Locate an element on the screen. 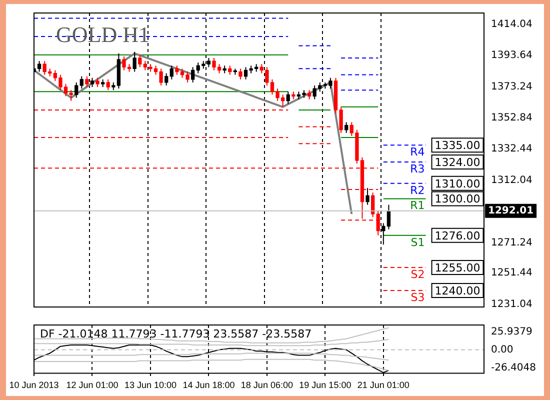 Image resolution: width=550 pixels, height=400 pixels. series-label: S1 is located at coordinates (417, 242).